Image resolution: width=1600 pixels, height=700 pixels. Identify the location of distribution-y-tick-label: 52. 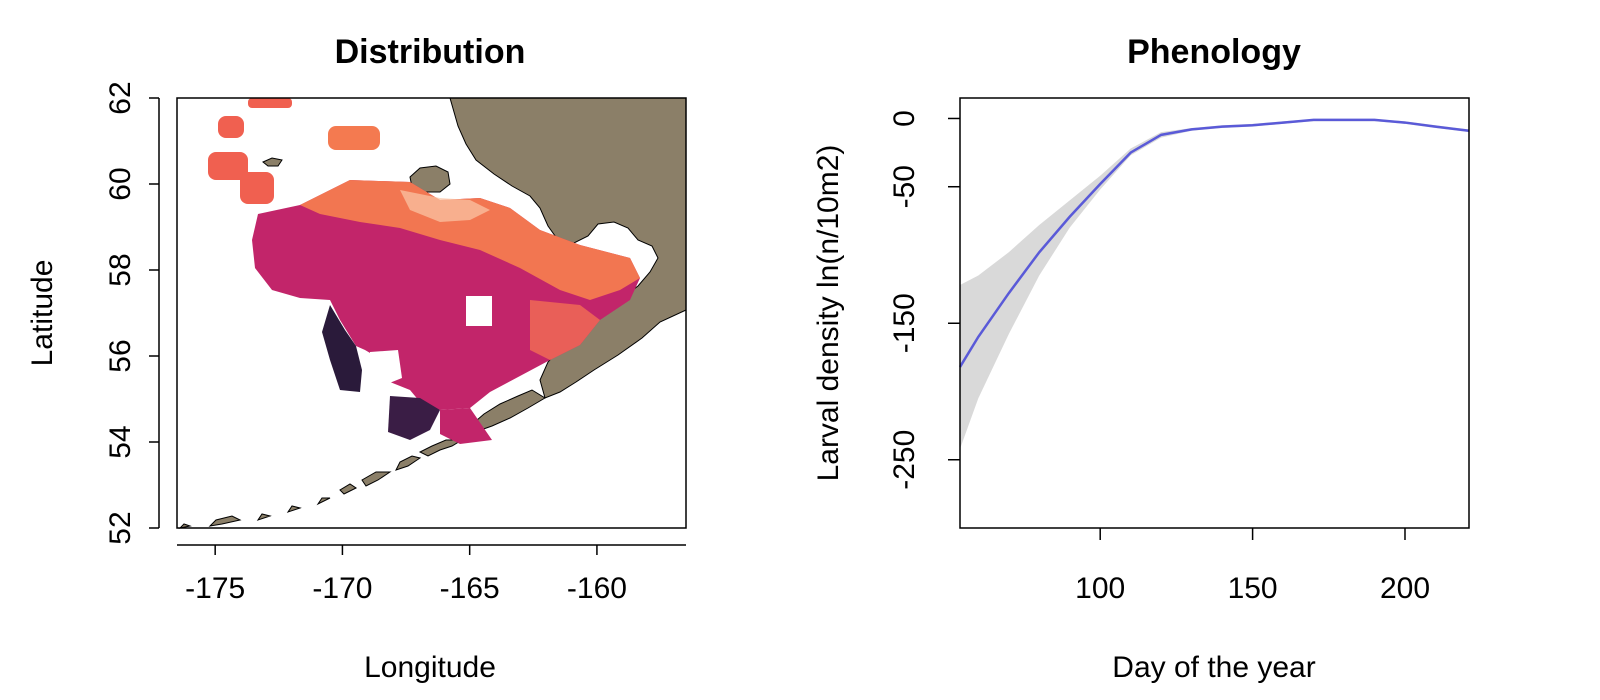
(120, 527).